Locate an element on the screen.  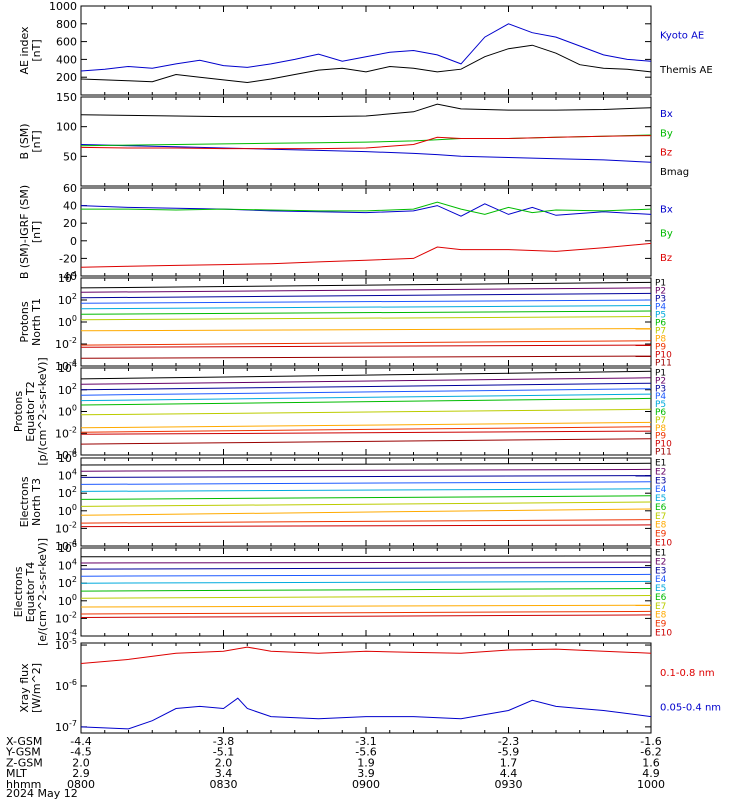
footer-value: -3.8 is located at coordinates (223, 741).